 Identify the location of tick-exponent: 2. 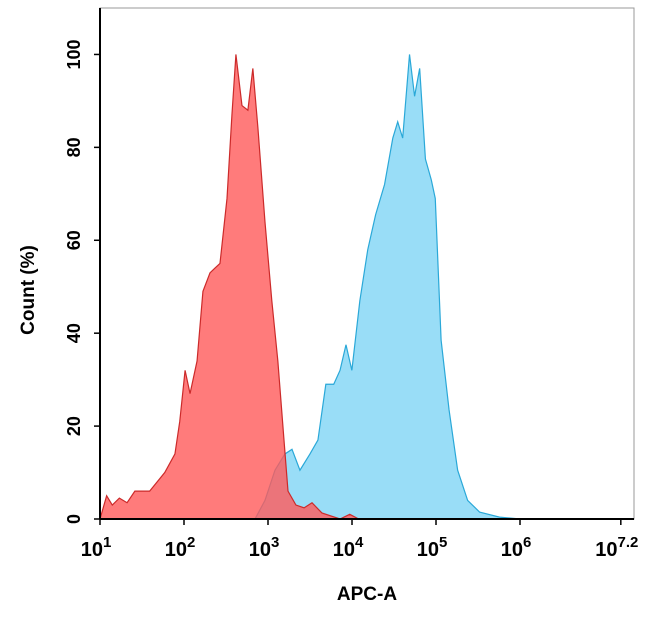
(191, 542).